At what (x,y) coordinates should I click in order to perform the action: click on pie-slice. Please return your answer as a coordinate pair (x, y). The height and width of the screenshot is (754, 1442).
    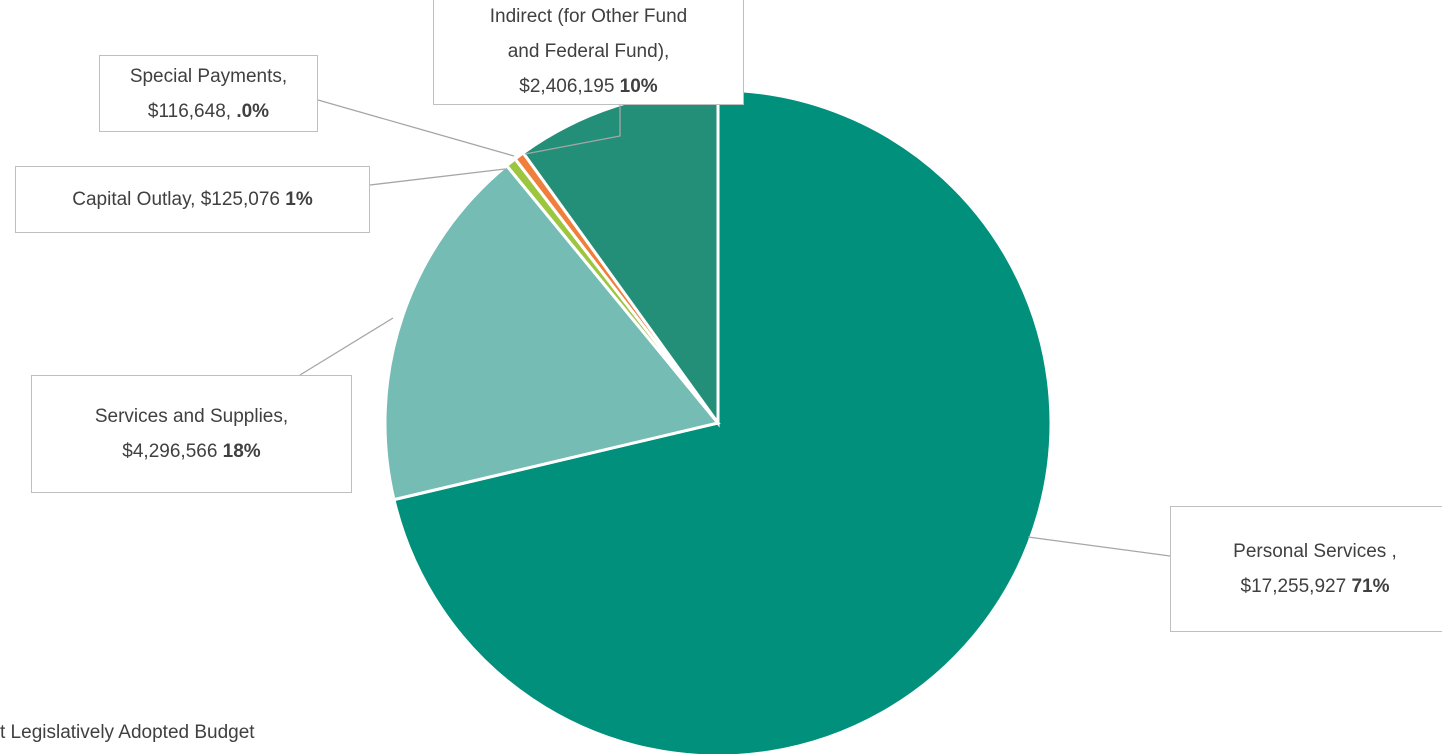
    Looking at the image, I should click on (552, 332).